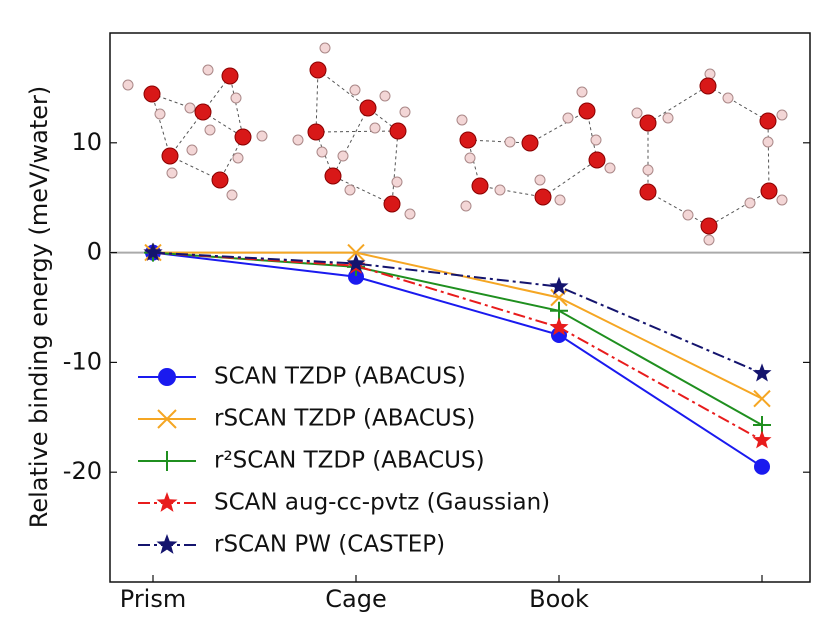 Image resolution: width=833 pixels, height=624 pixels. What do you see at coordinates (39, 307) in the screenshot?
I see `y-axis-label: Relative binding energy (meV/water)` at bounding box center [39, 307].